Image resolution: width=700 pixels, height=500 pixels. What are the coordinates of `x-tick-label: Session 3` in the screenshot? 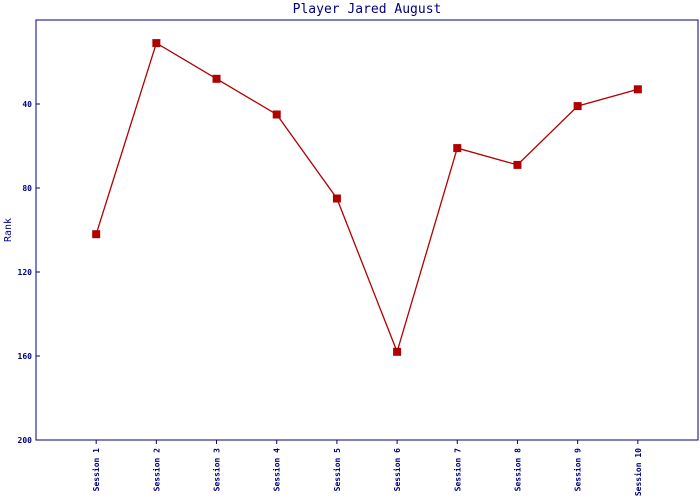 It's located at (217, 470).